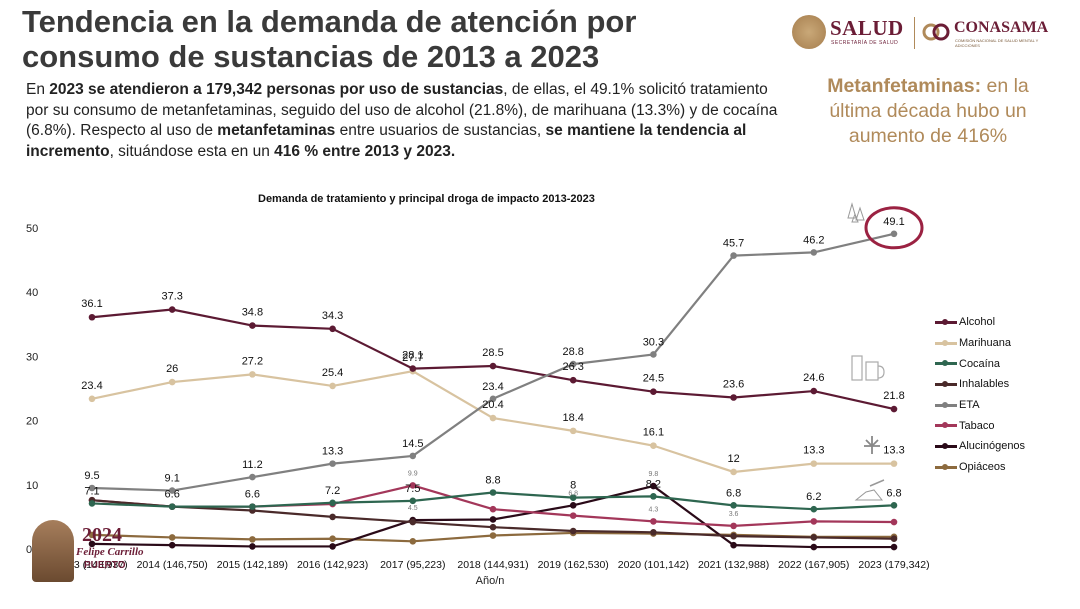 Image resolution: width=1080 pixels, height=609 pixels. Describe the element at coordinates (172, 565) in the screenshot. I see `x-tick-label: 2014 (146,750)` at that location.